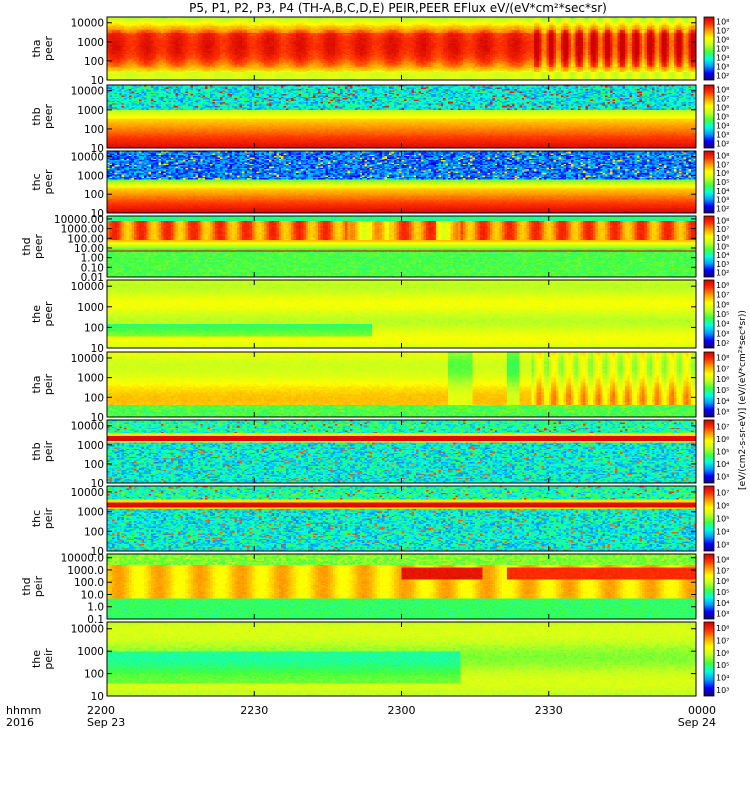 The image size is (750, 800). I want to click on x-label-year: 2016, so click(20, 722).